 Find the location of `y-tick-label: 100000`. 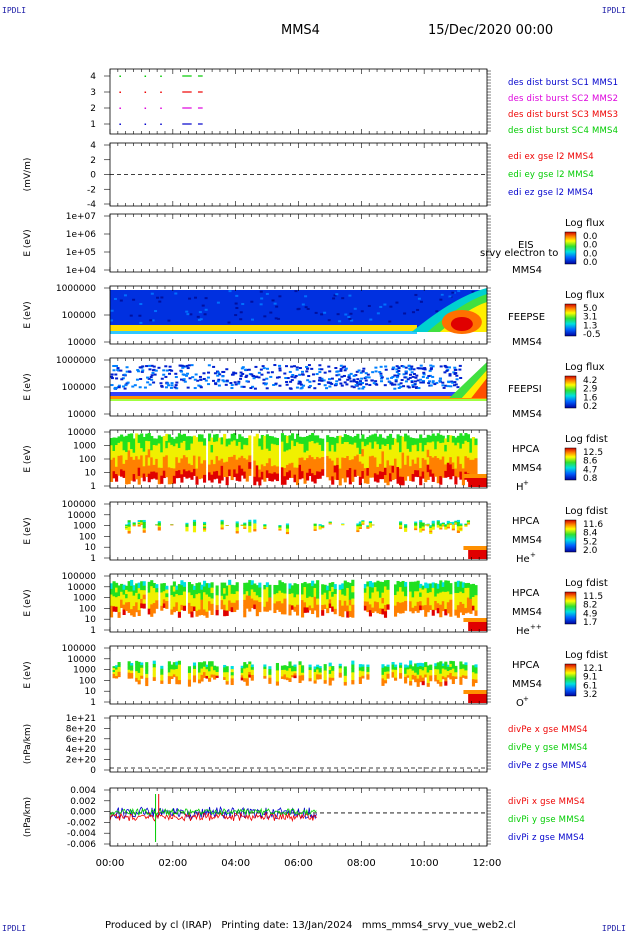

y-tick-label: 100000 is located at coordinates (79, 505).